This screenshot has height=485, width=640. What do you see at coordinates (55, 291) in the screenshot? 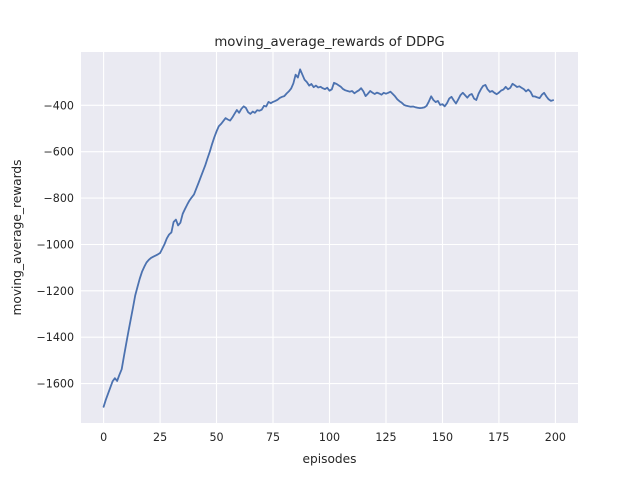
I see `y-tick-label: −1200` at bounding box center [55, 291].